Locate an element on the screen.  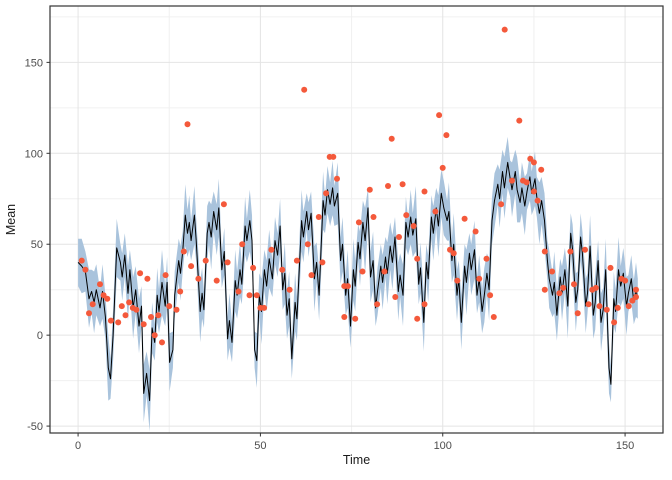
x-tick-label: 0 is located at coordinates (78, 446).